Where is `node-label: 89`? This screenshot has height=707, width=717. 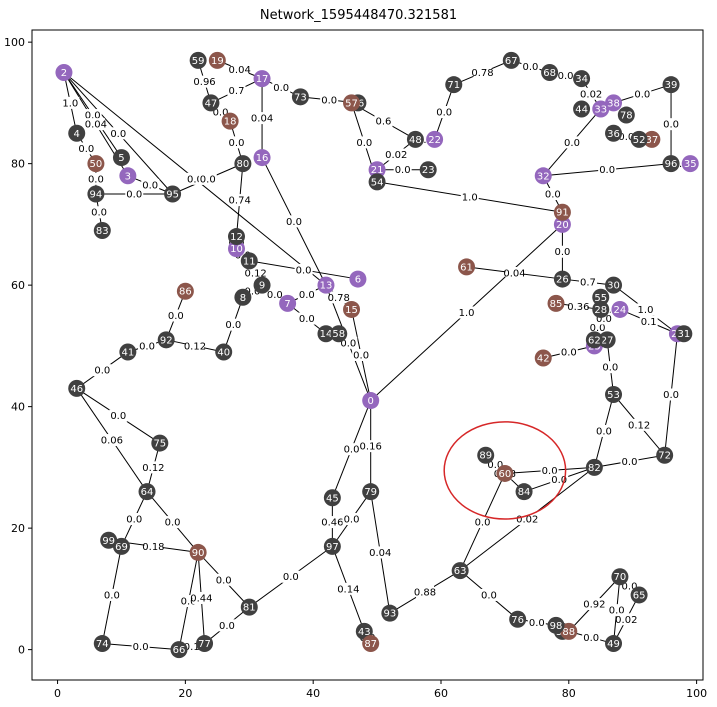 node-label: 89 is located at coordinates (485, 456).